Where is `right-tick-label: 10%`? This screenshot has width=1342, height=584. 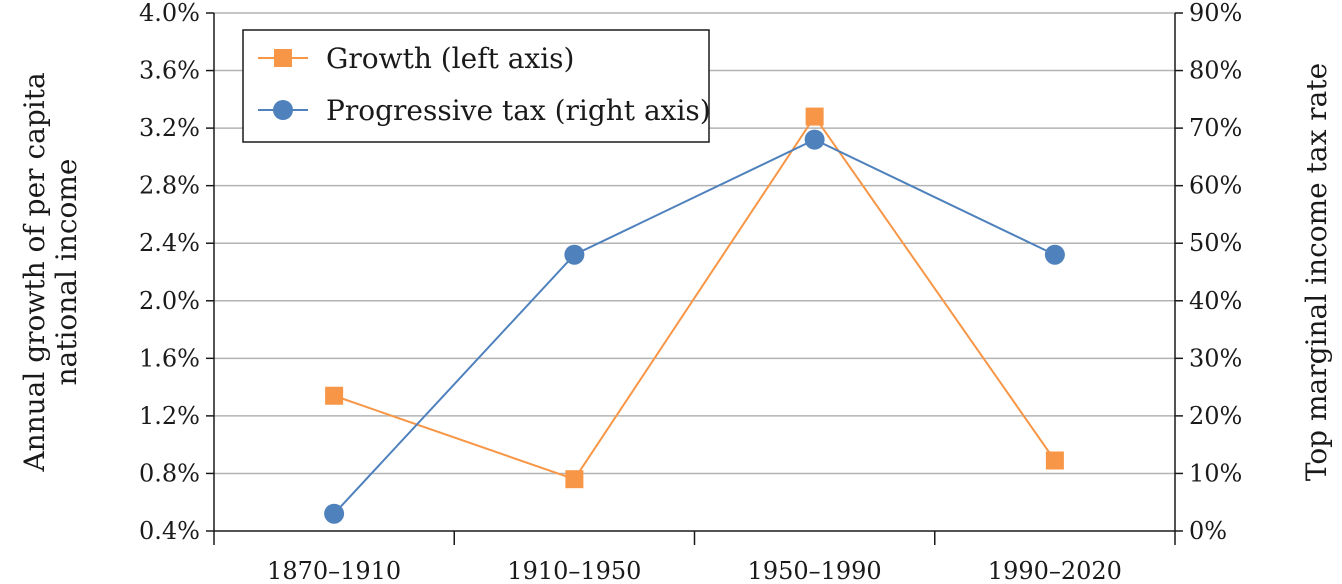 right-tick-label: 10% is located at coordinates (1215, 473).